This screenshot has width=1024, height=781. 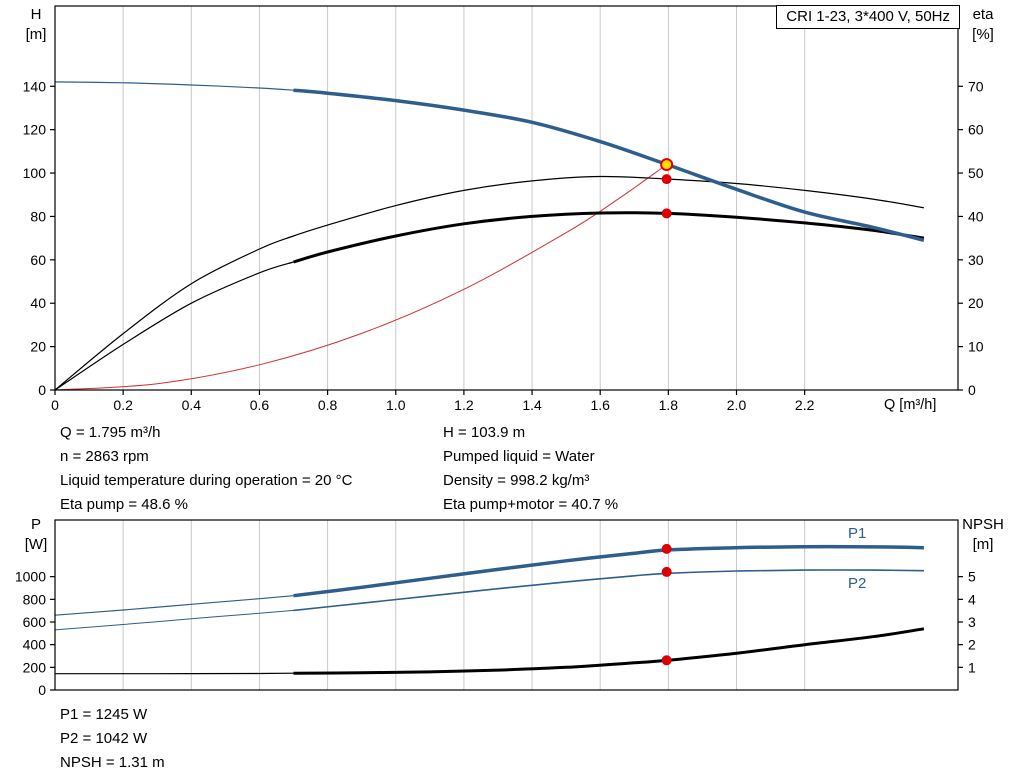 What do you see at coordinates (972, 599) in the screenshot?
I see `right-axis-tick-label: 4` at bounding box center [972, 599].